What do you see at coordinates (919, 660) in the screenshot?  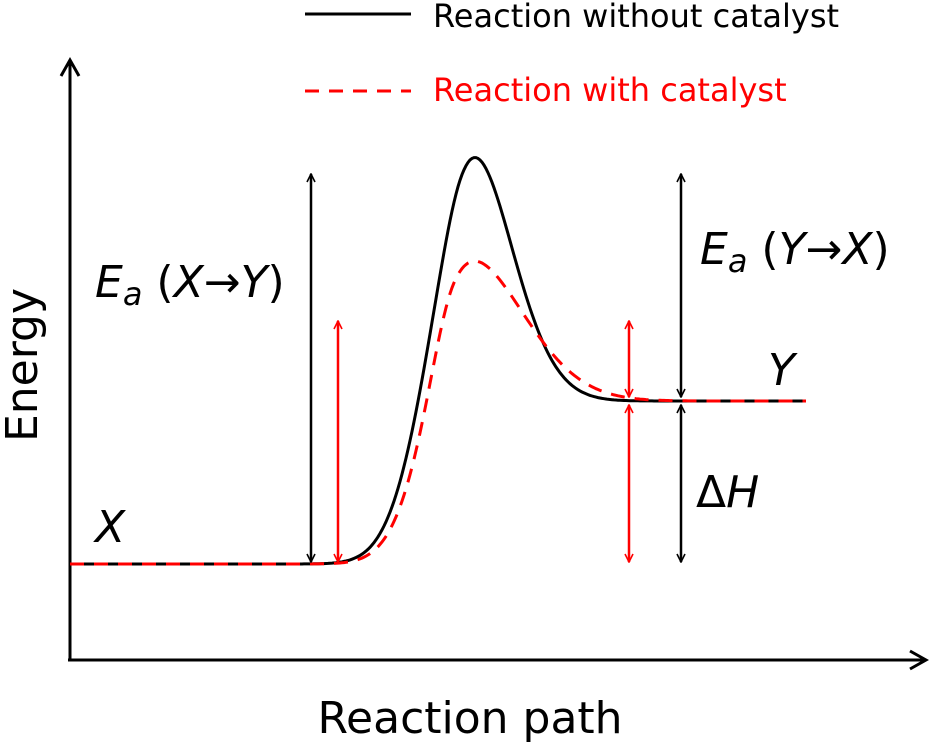 I see `x-axis-arrowhead` at bounding box center [919, 660].